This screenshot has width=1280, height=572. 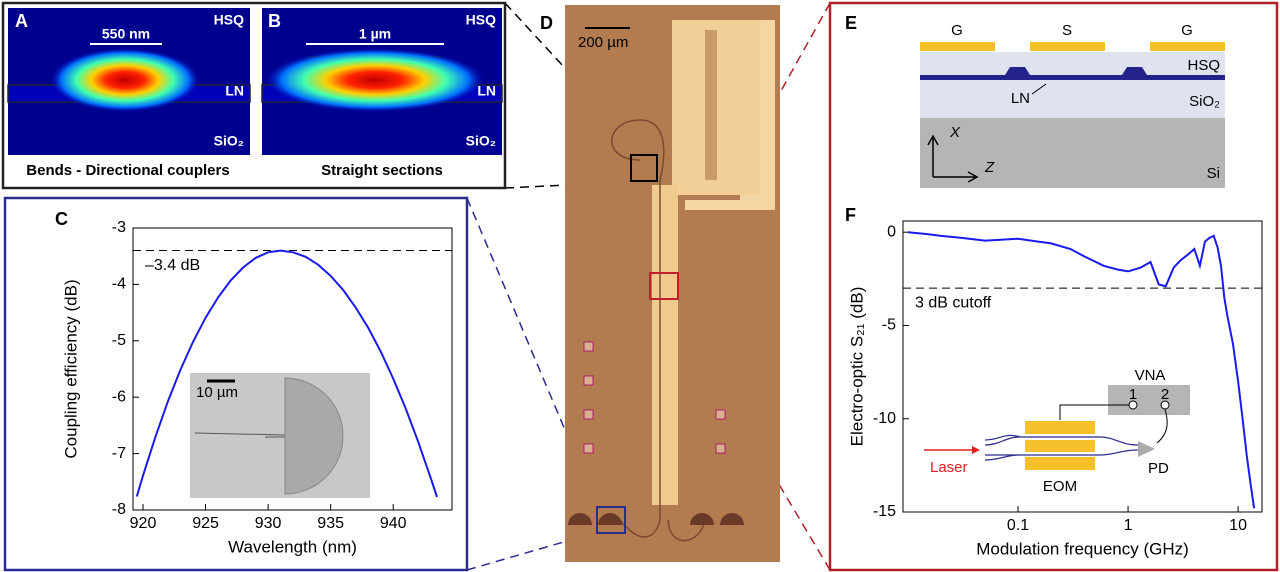 I want to click on layer-label: Si, so click(x=1213, y=173).